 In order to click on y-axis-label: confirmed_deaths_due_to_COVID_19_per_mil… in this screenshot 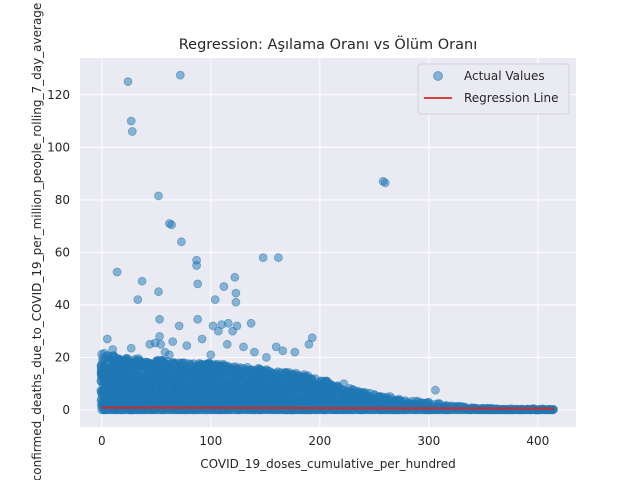, I will do `click(37, 241)`.